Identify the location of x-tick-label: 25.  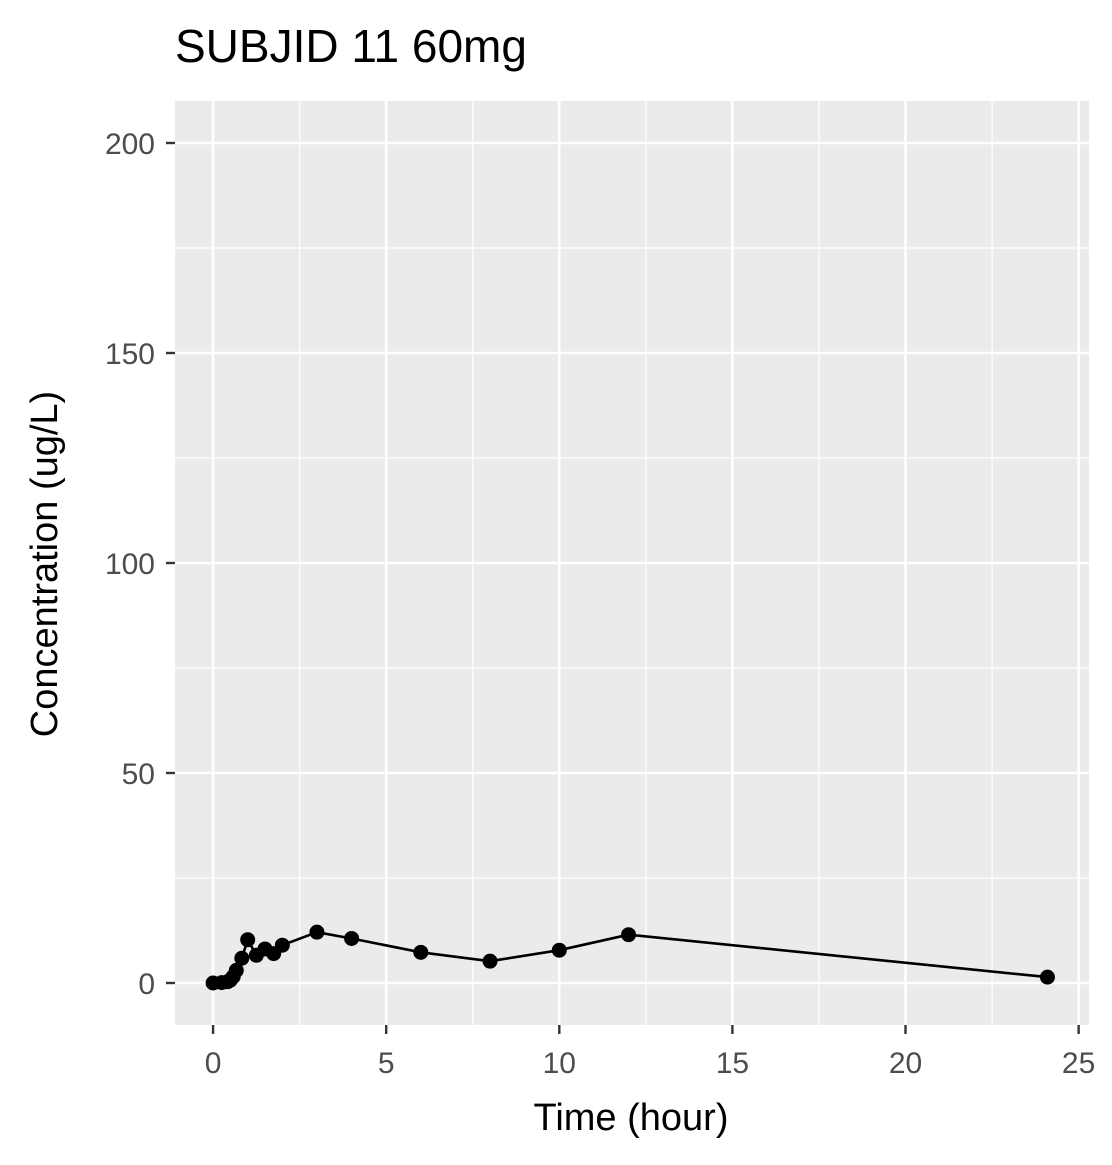
(1078, 1063).